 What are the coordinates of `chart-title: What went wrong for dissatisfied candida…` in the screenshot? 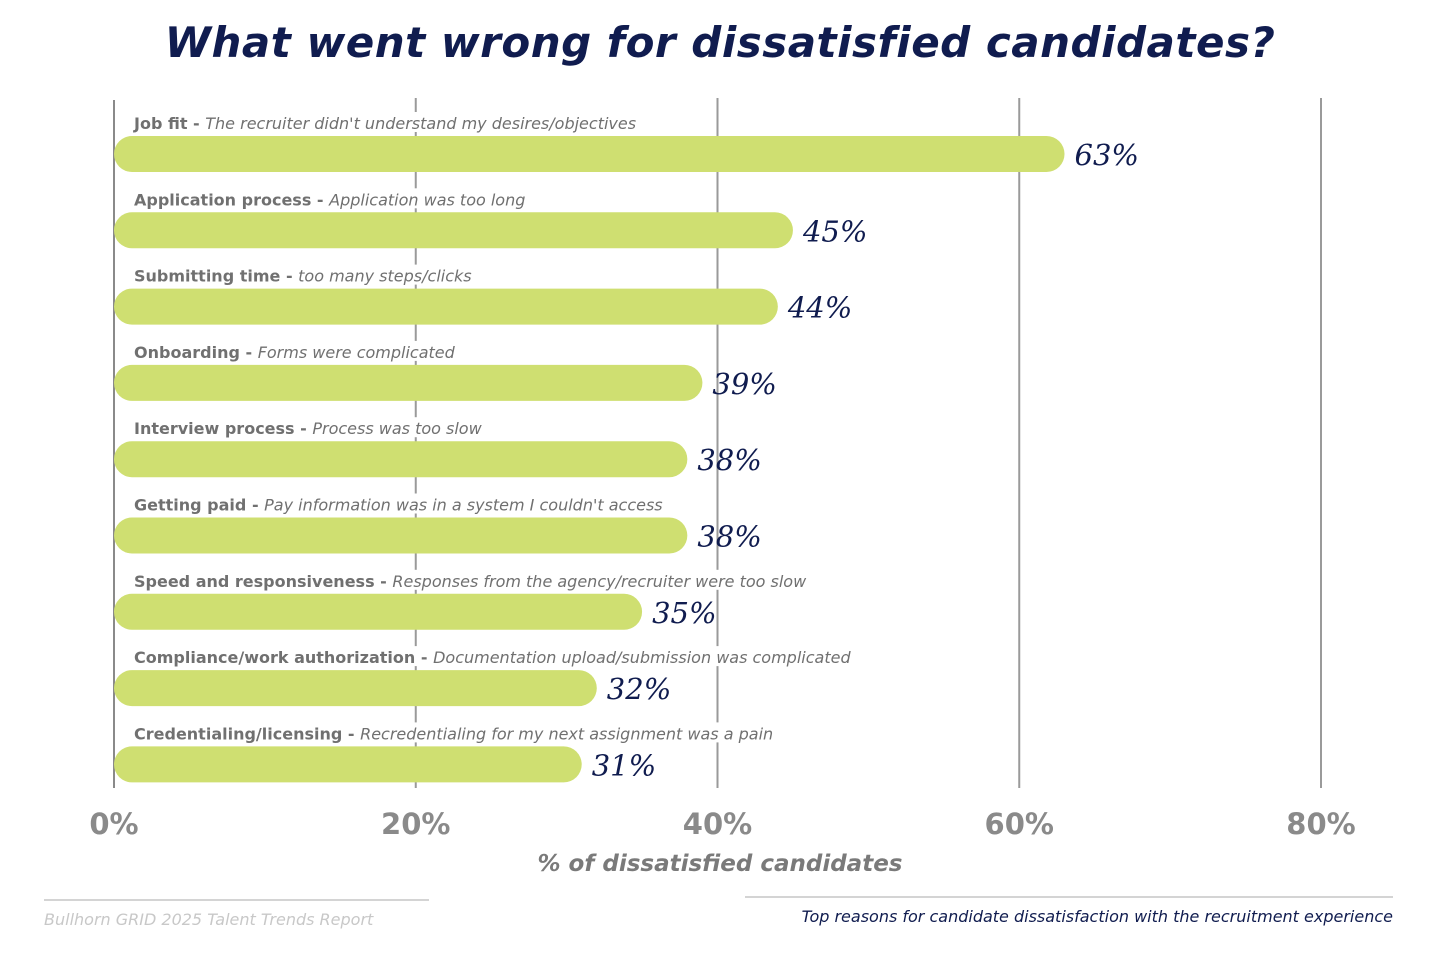 It's located at (720, 42).